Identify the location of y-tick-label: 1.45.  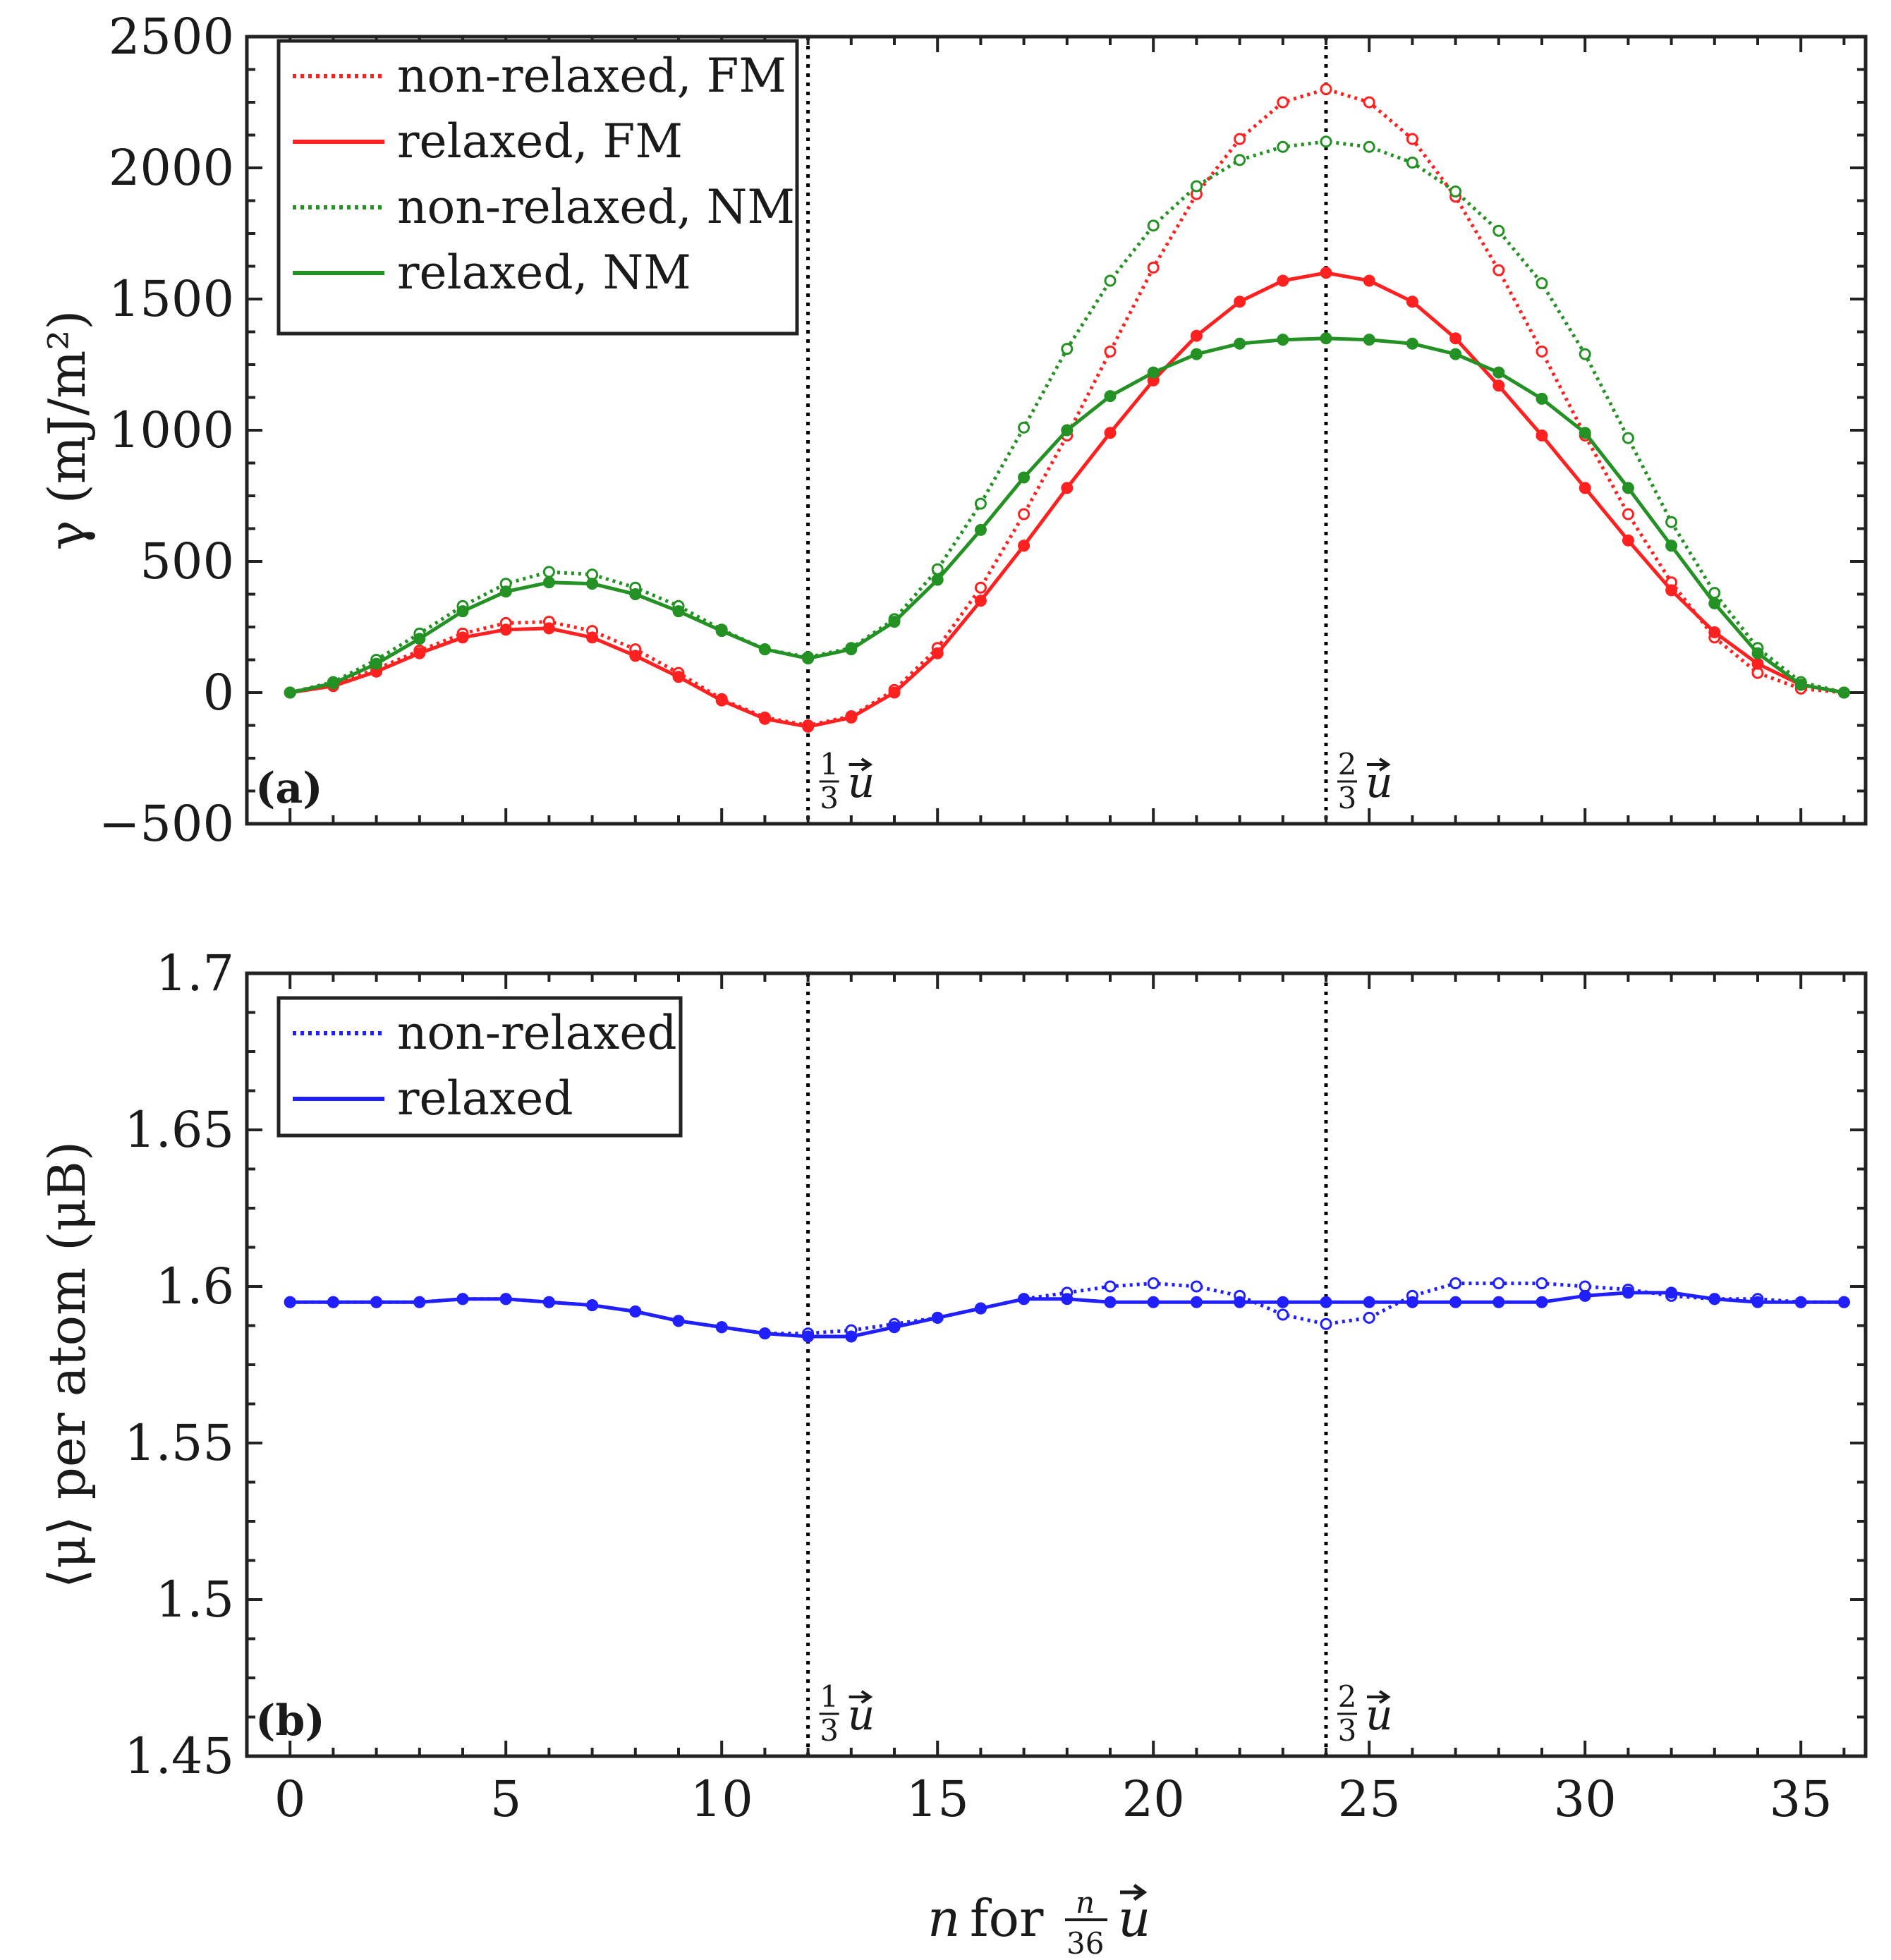
(179, 1756).